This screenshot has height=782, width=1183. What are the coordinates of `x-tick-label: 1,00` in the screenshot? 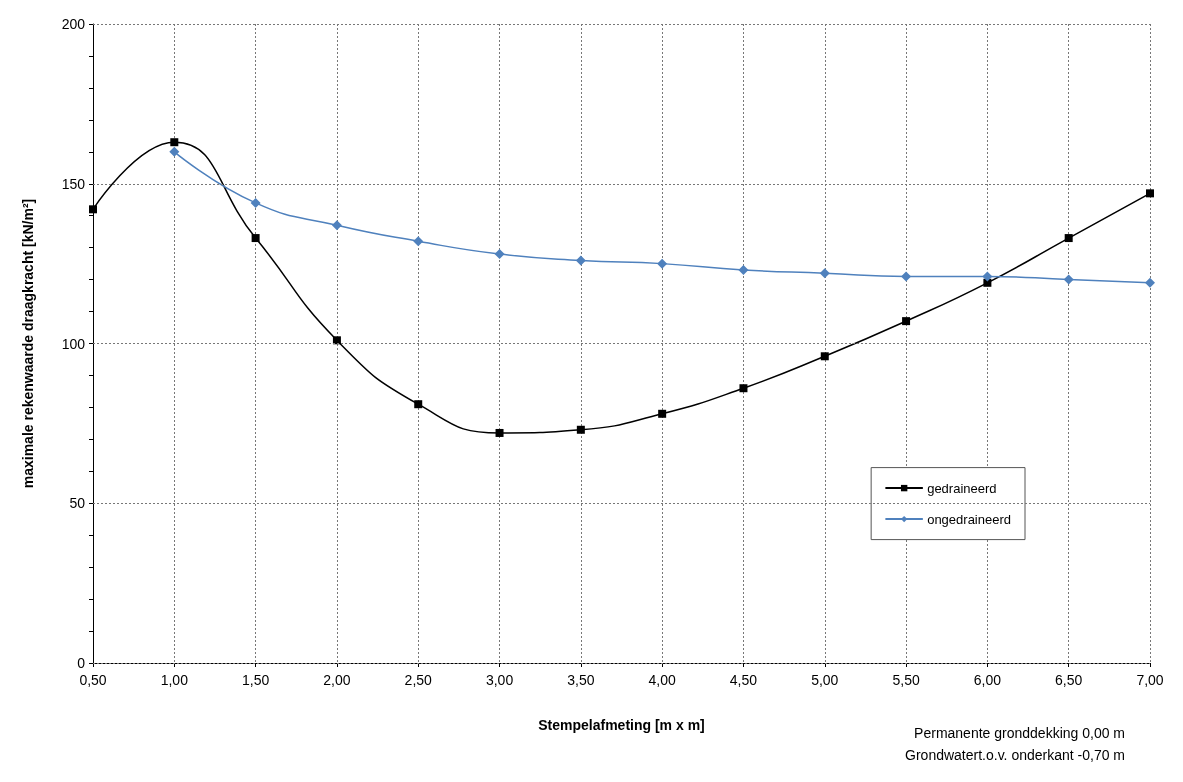 It's located at (174, 680).